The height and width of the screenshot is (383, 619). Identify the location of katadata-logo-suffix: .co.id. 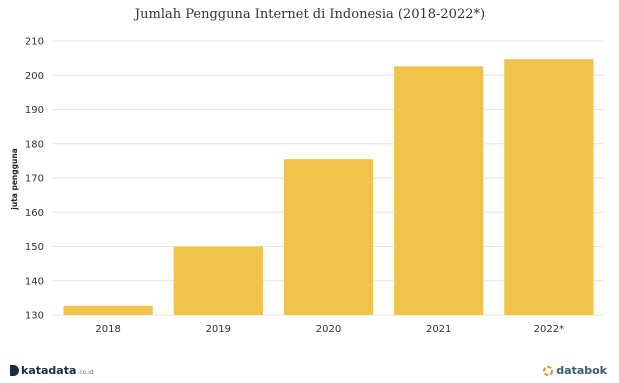
(85, 372).